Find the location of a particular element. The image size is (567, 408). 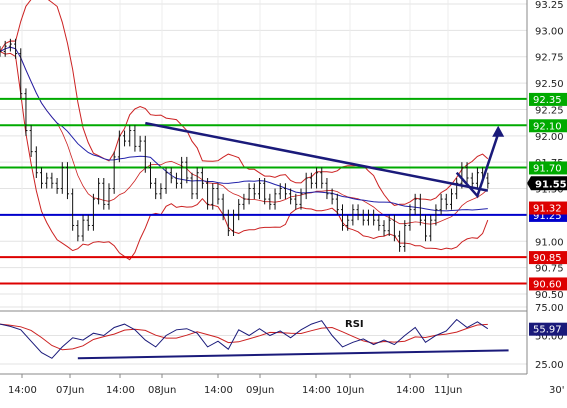

rsi-title: RSI is located at coordinates (354, 324).